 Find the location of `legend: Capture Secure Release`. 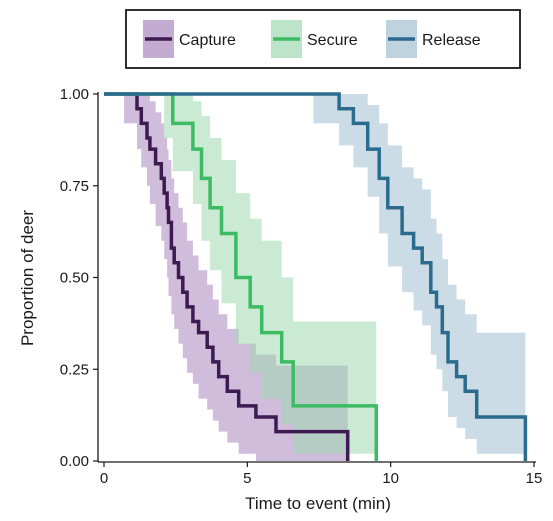

legend: Capture Secure Release is located at coordinates (323, 39).